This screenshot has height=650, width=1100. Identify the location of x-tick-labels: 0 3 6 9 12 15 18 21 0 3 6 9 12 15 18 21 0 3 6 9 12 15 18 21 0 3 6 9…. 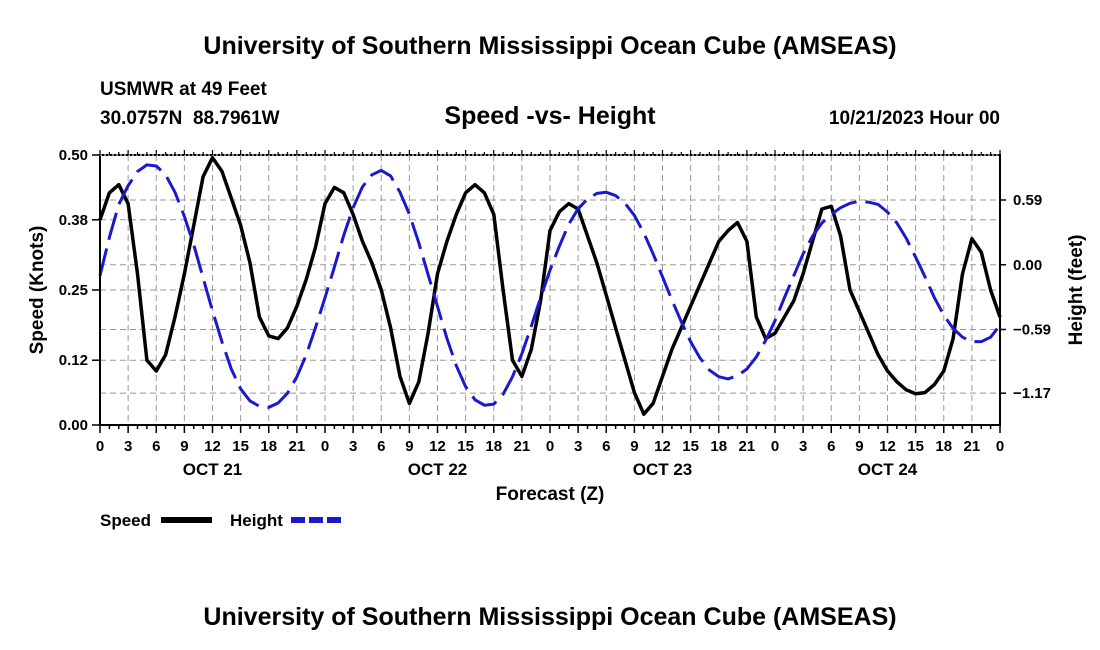
(550, 446).